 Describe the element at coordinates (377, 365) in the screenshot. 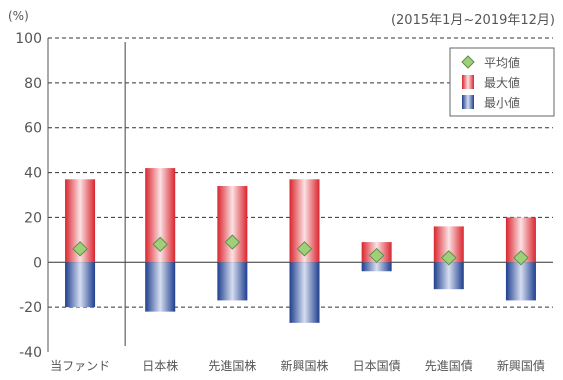

I see `x-tick-label: 日本国債` at that location.